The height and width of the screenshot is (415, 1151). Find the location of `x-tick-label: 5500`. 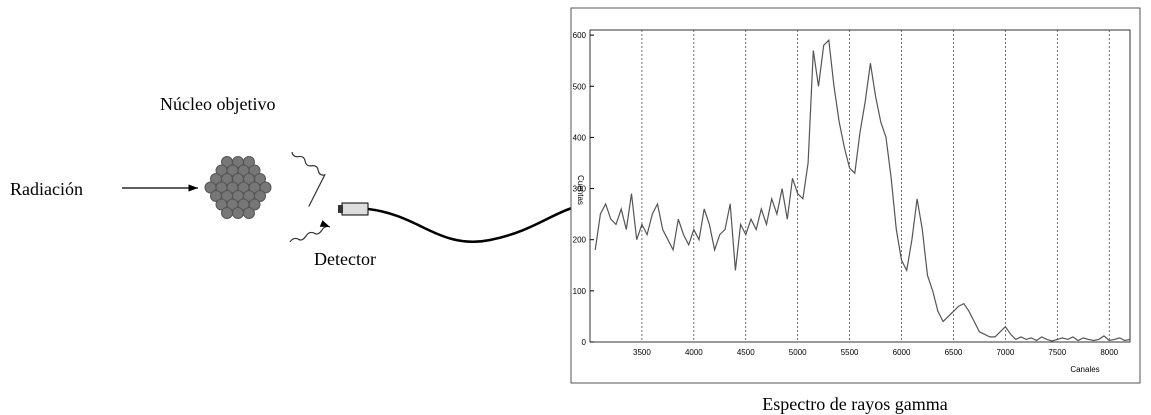

x-tick-label: 5500 is located at coordinates (850, 352).